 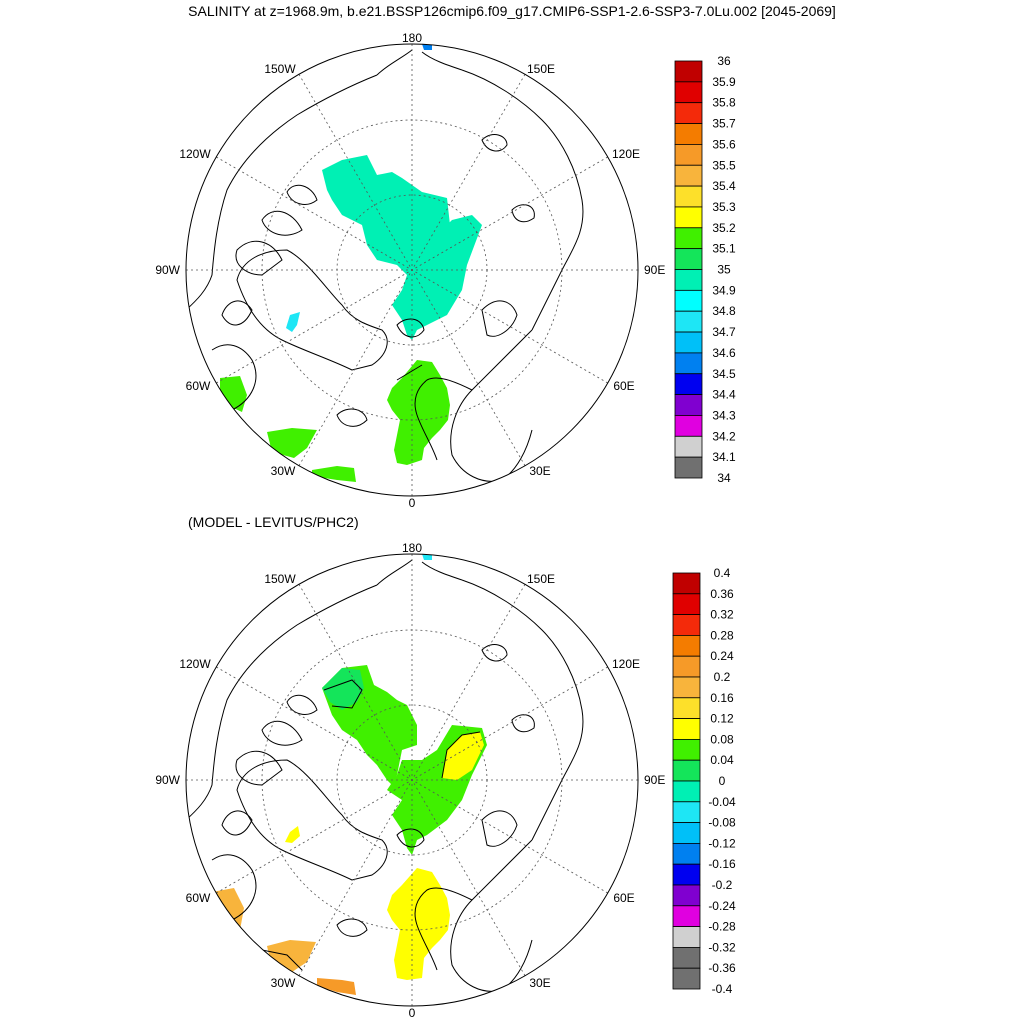 What do you see at coordinates (724, 457) in the screenshot?
I see `top-colorbar-tick-label: 34.1` at bounding box center [724, 457].